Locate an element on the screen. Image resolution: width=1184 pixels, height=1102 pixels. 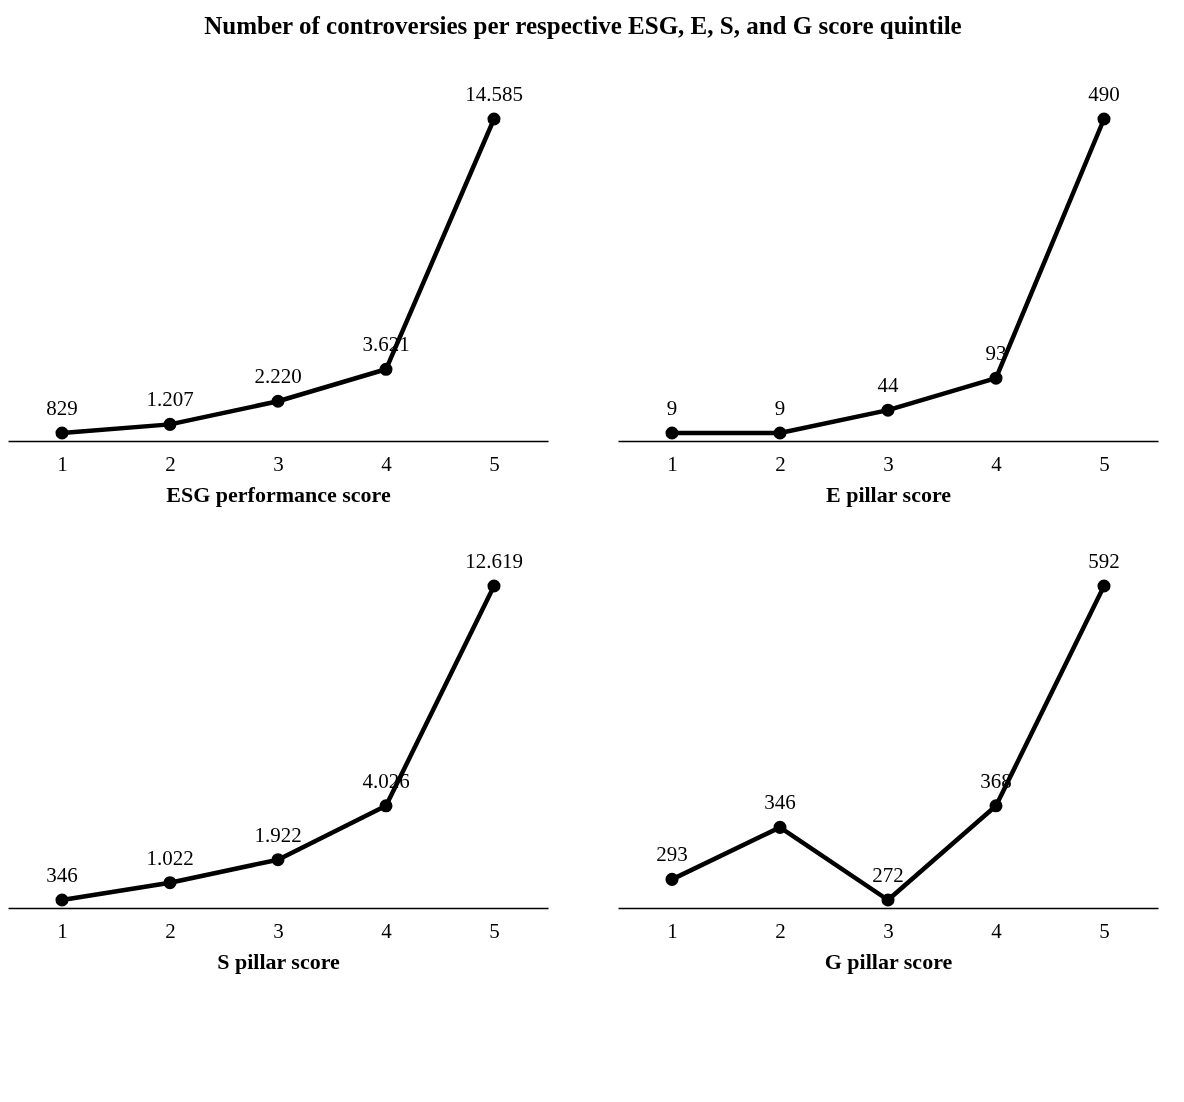
data-label: 490 is located at coordinates (1104, 94).